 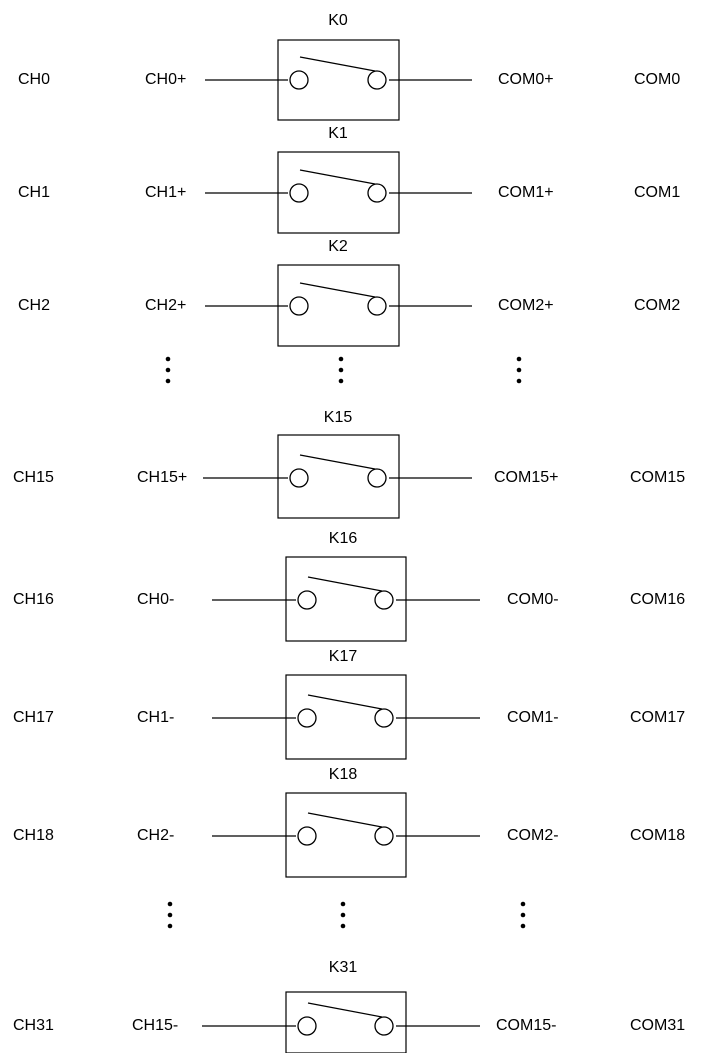 I want to click on relay-label: K2, so click(x=338, y=246).